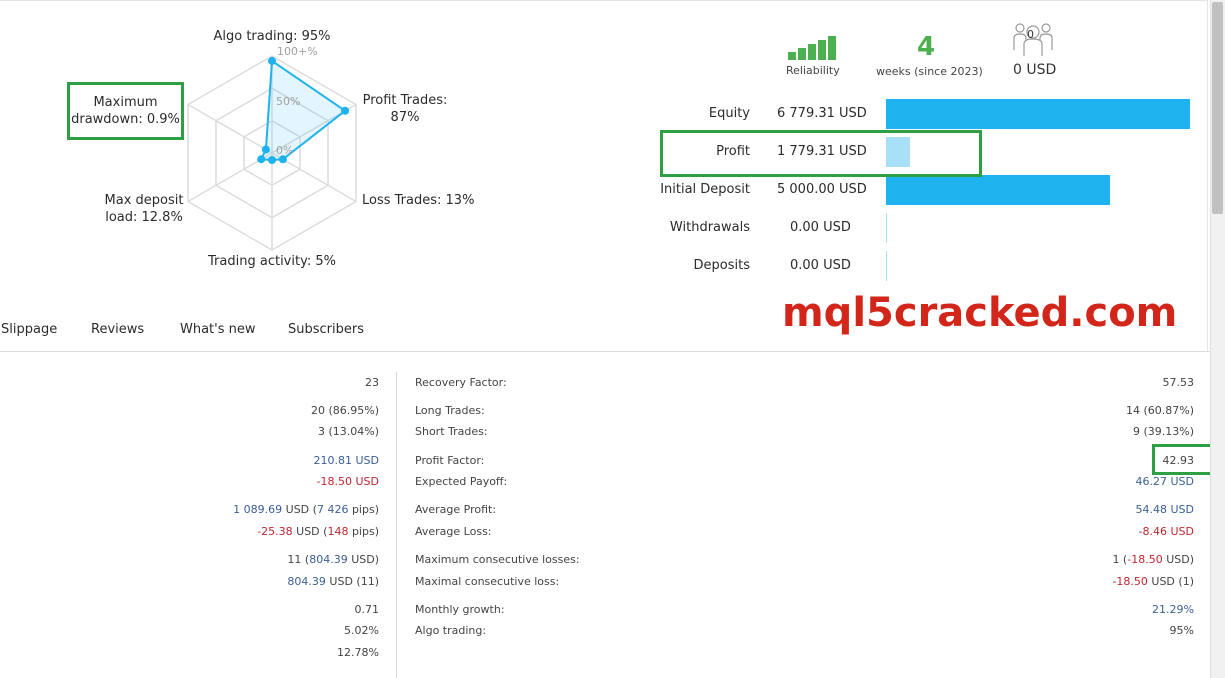 Image resolution: width=1225 pixels, height=678 pixels. What do you see at coordinates (118, 329) in the screenshot?
I see `tab-reviews: Reviews` at bounding box center [118, 329].